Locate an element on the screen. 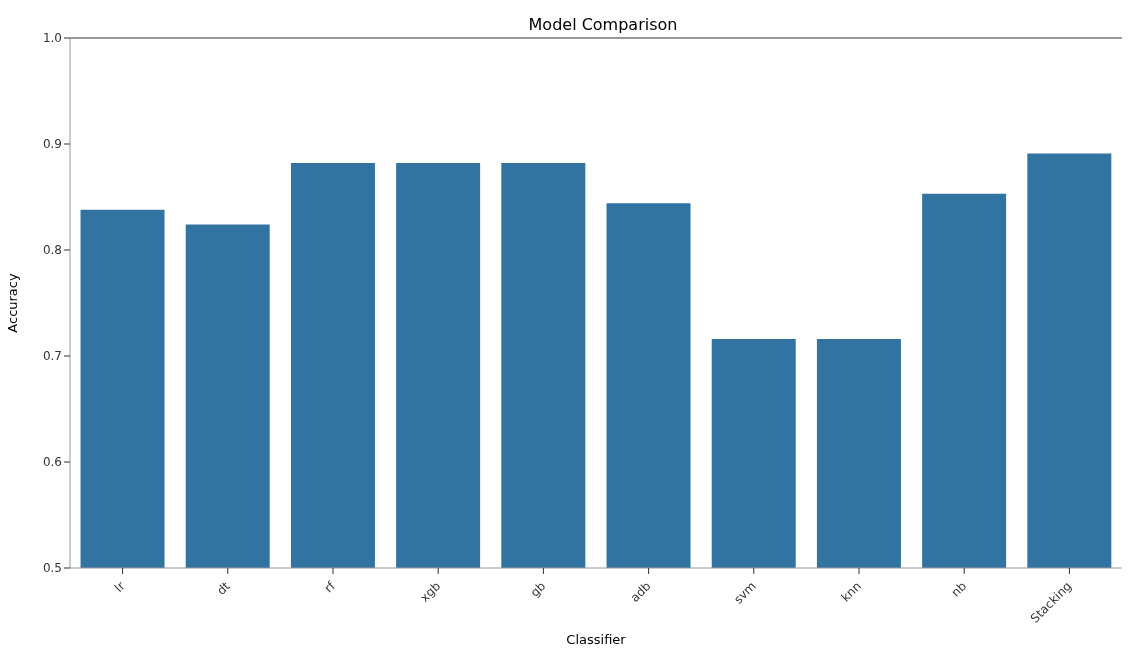  x-tick-label: knn is located at coordinates (851, 592).